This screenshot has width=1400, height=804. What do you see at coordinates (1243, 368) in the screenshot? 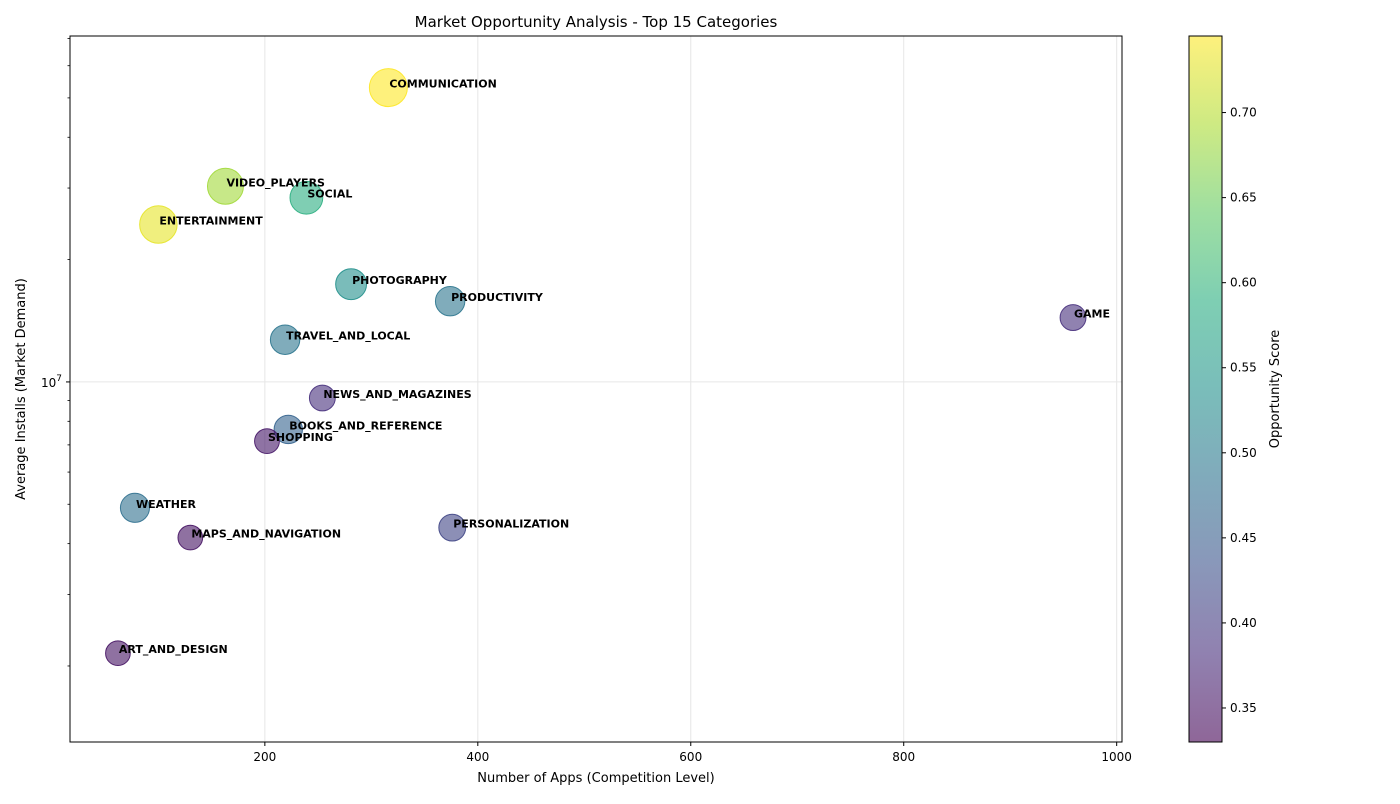
I see `colorbar-tick-label: 0.55` at bounding box center [1243, 368].